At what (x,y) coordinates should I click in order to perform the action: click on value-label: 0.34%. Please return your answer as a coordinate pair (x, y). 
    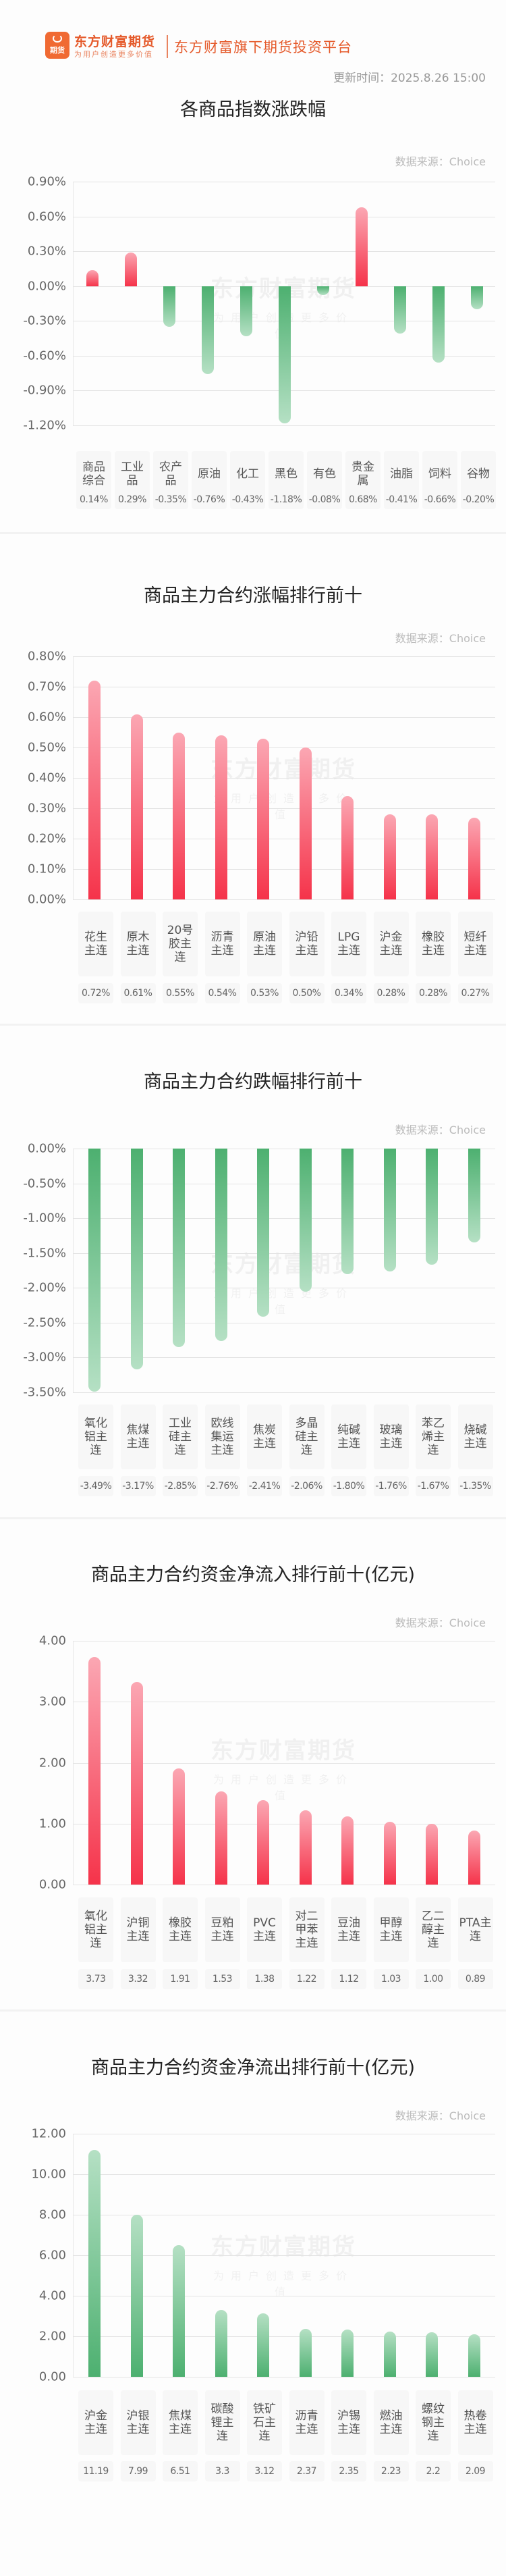
    Looking at the image, I should click on (348, 993).